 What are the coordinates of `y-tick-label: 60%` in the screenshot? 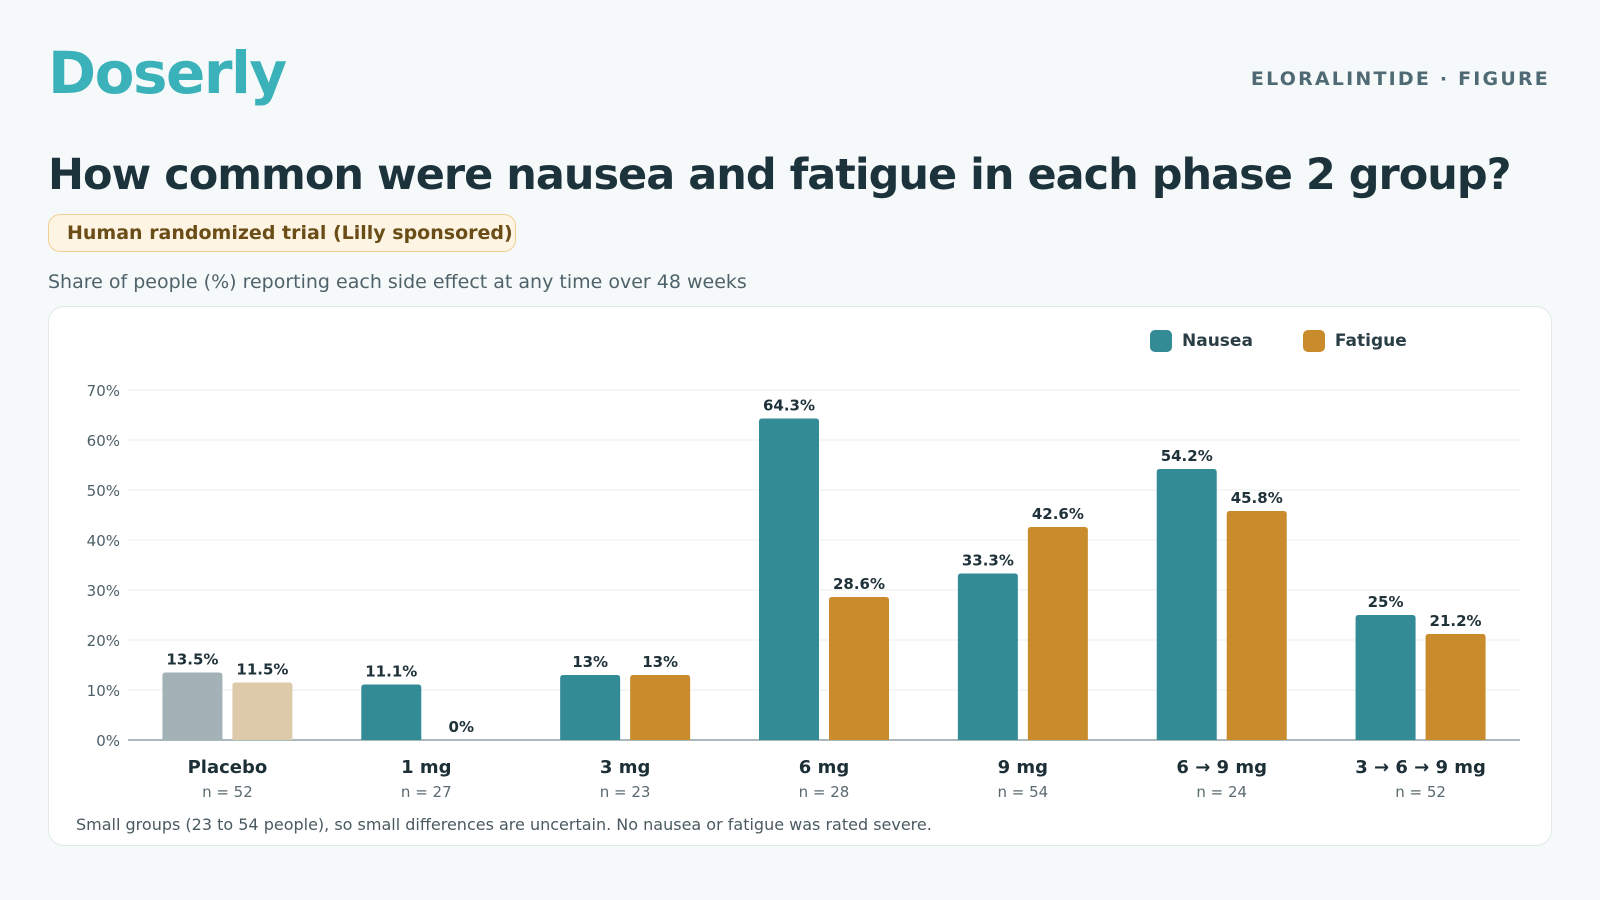 It's located at (103, 441).